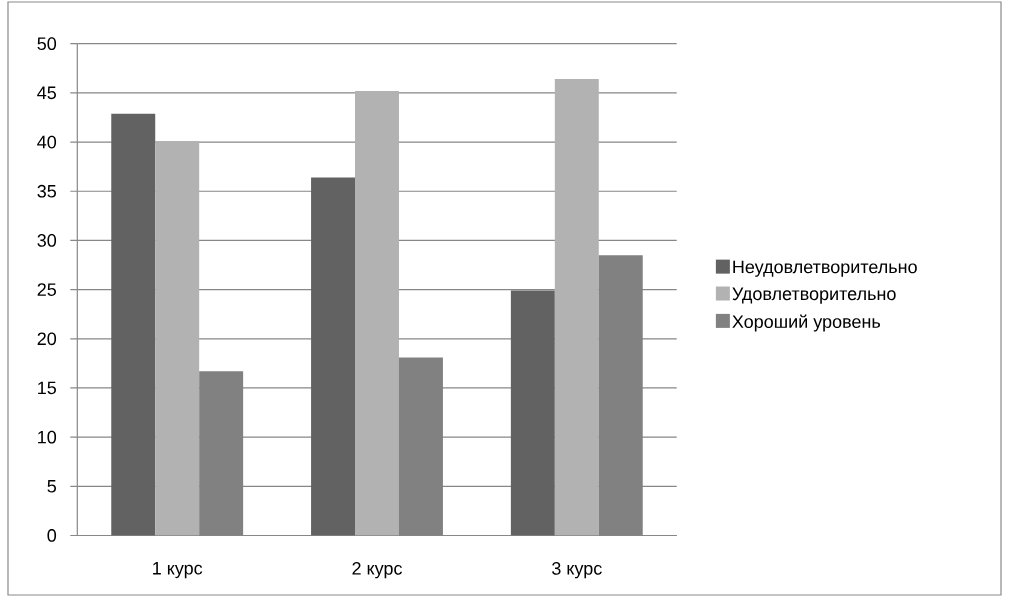  I want to click on y-tick-label: 0, so click(52, 535).